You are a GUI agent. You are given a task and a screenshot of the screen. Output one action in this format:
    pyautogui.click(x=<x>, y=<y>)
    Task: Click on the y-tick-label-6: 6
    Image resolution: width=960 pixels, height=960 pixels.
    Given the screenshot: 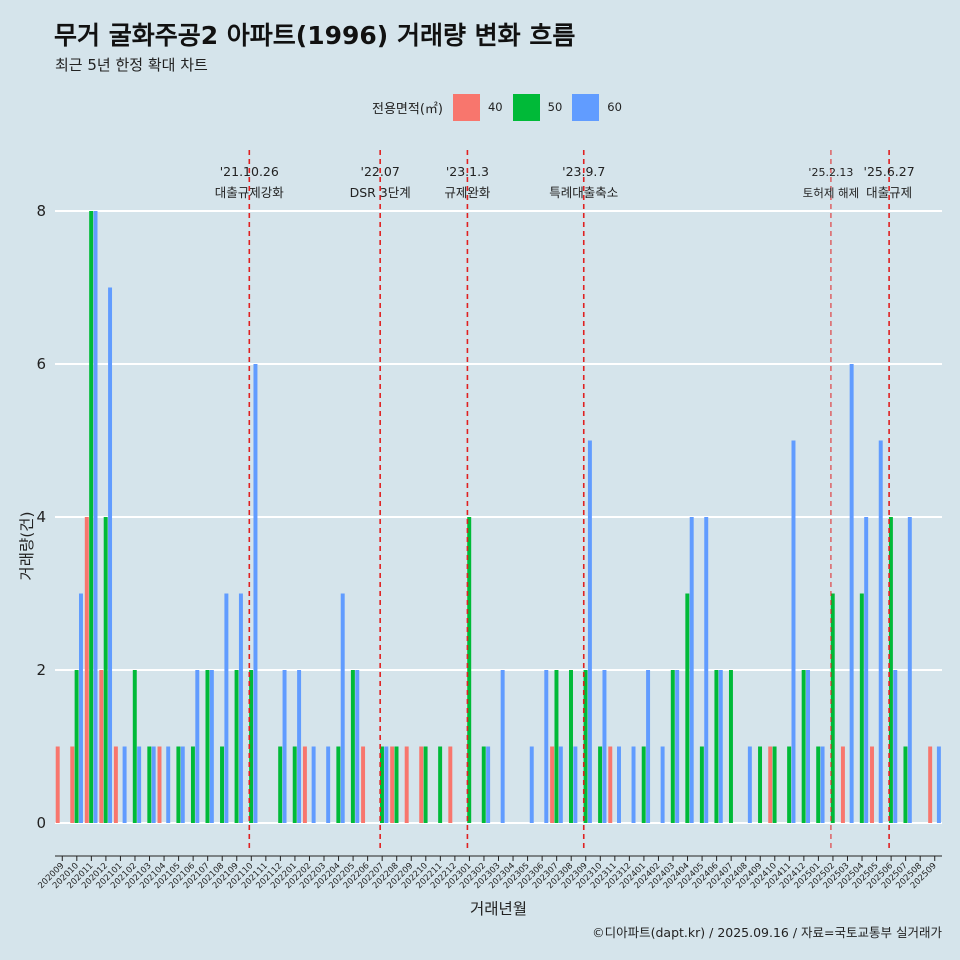 What is the action you would take?
    pyautogui.click(x=41, y=364)
    